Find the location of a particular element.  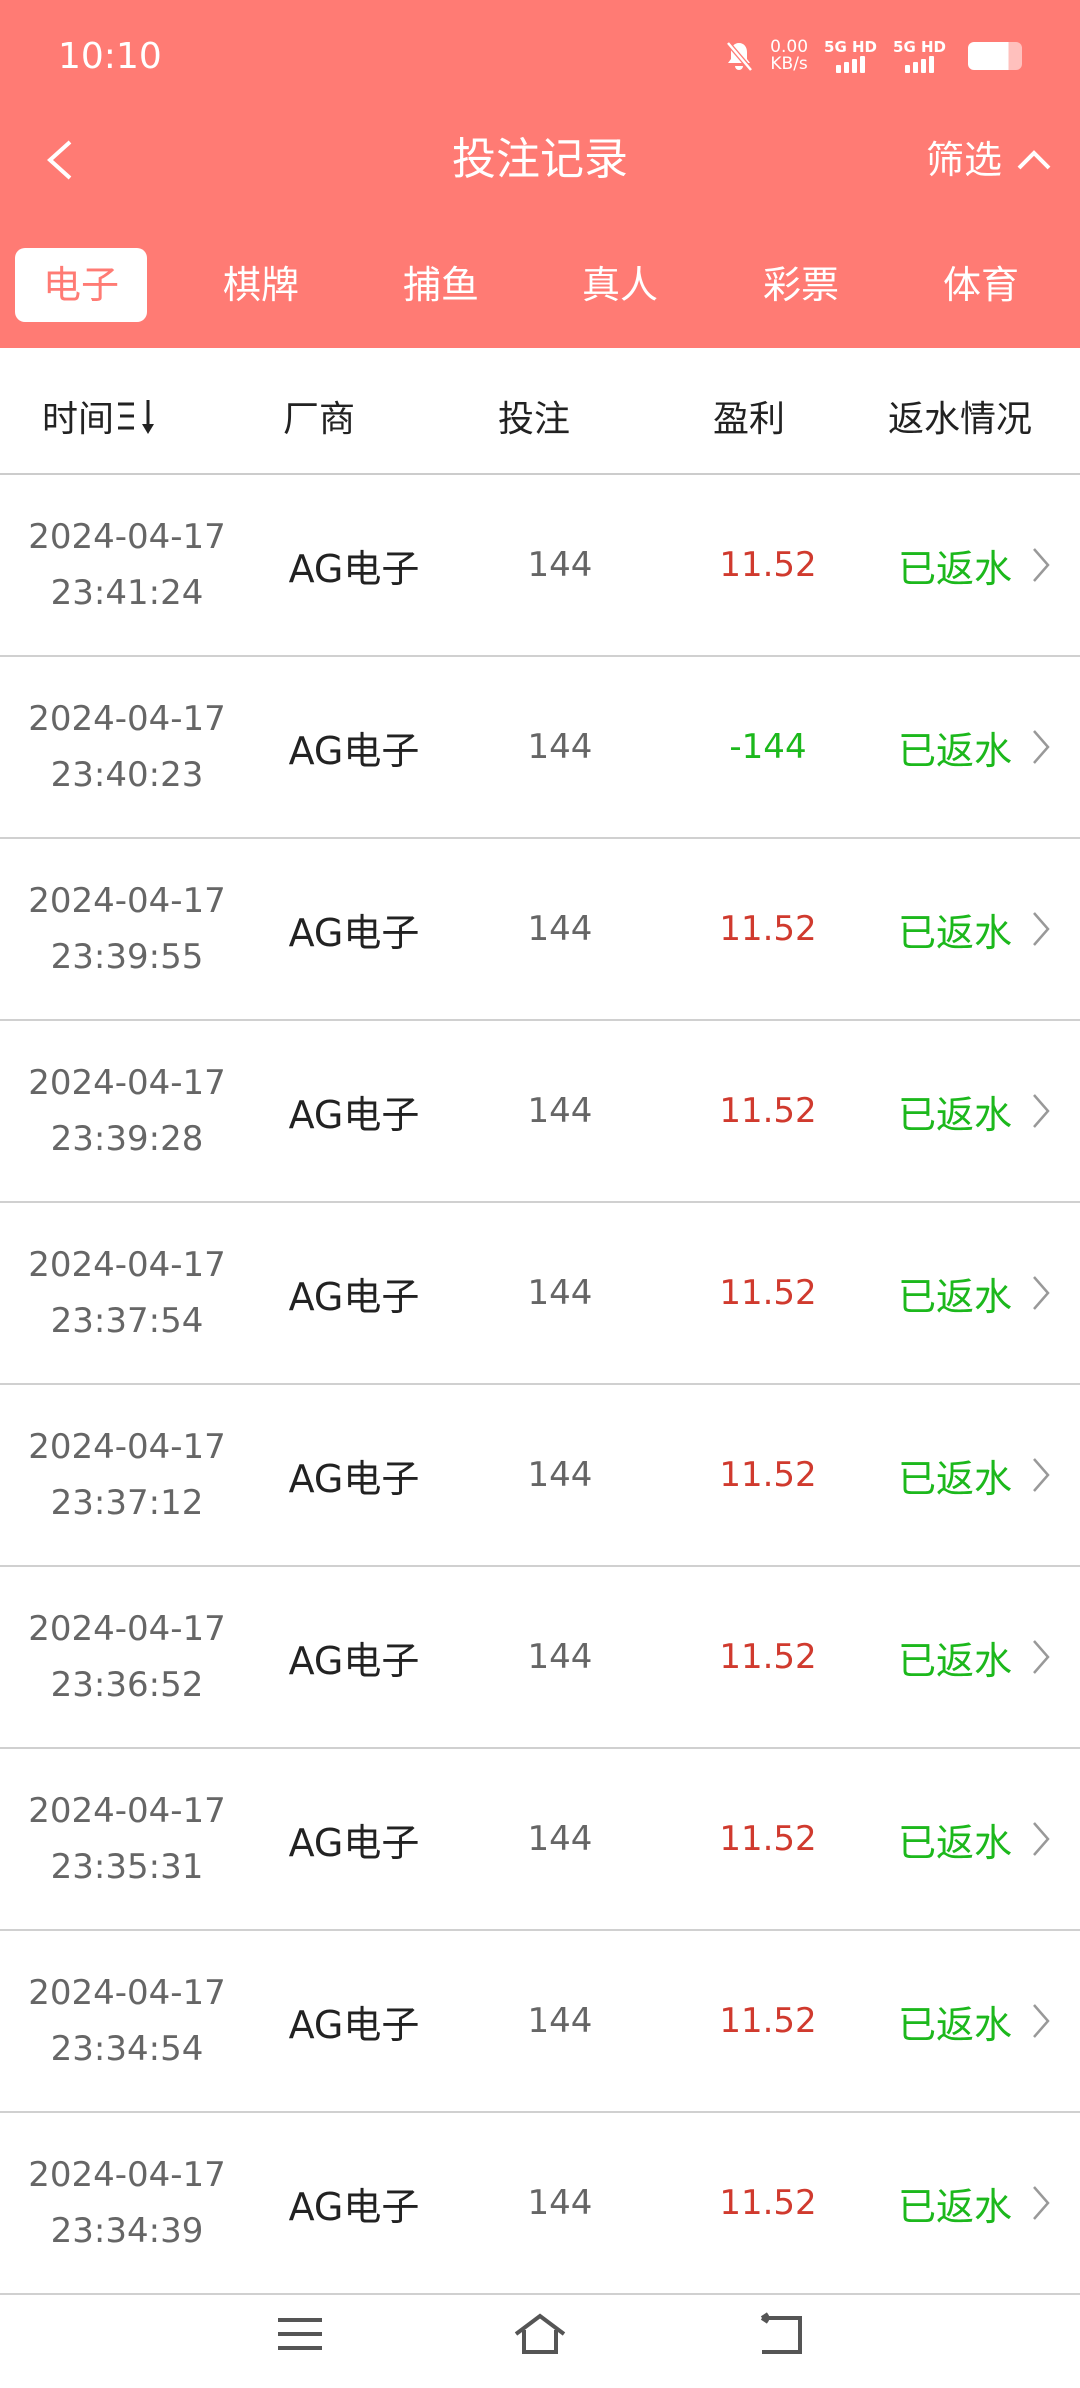

column-time: 时间 is located at coordinates (101, 416).